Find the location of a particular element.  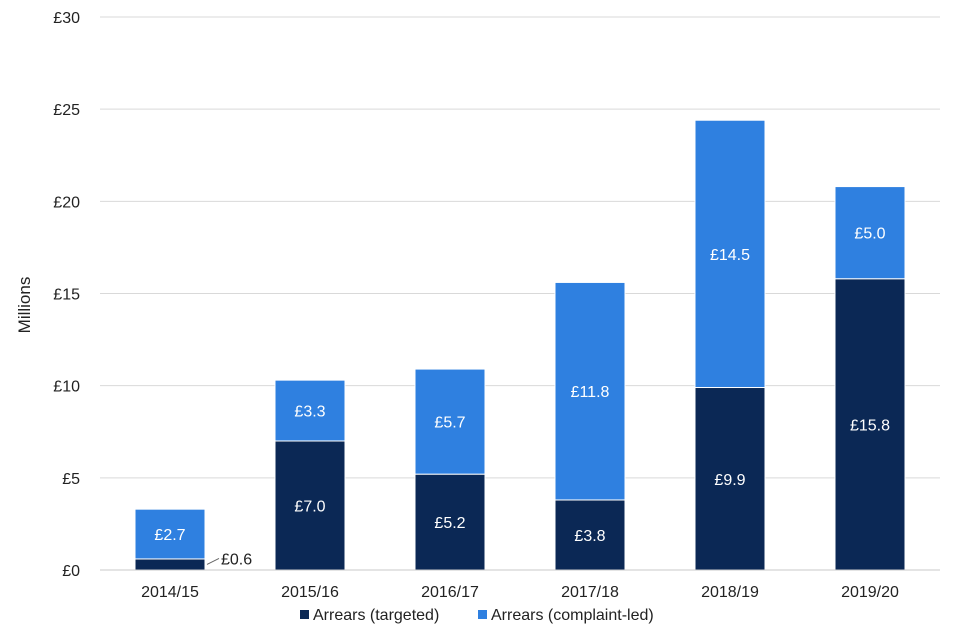

legend-item: Arrears (complaint-led) is located at coordinates (566, 615).